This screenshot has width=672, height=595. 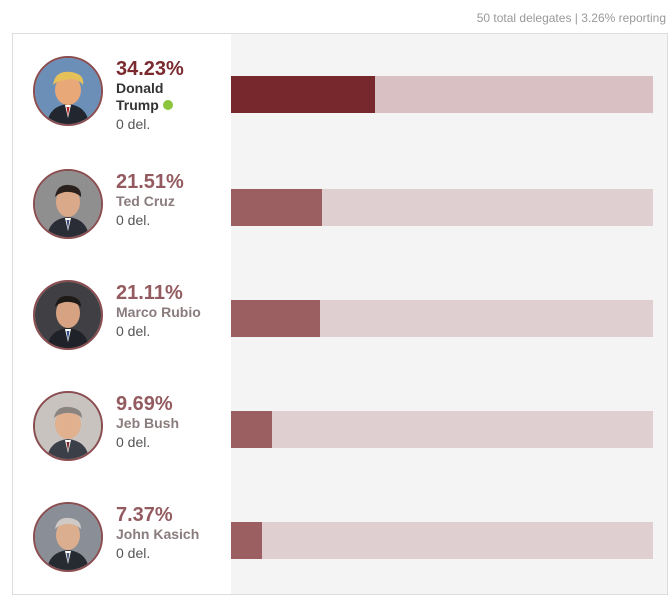 What do you see at coordinates (623, 18) in the screenshot?
I see `reporting-status: 3.26% reporting` at bounding box center [623, 18].